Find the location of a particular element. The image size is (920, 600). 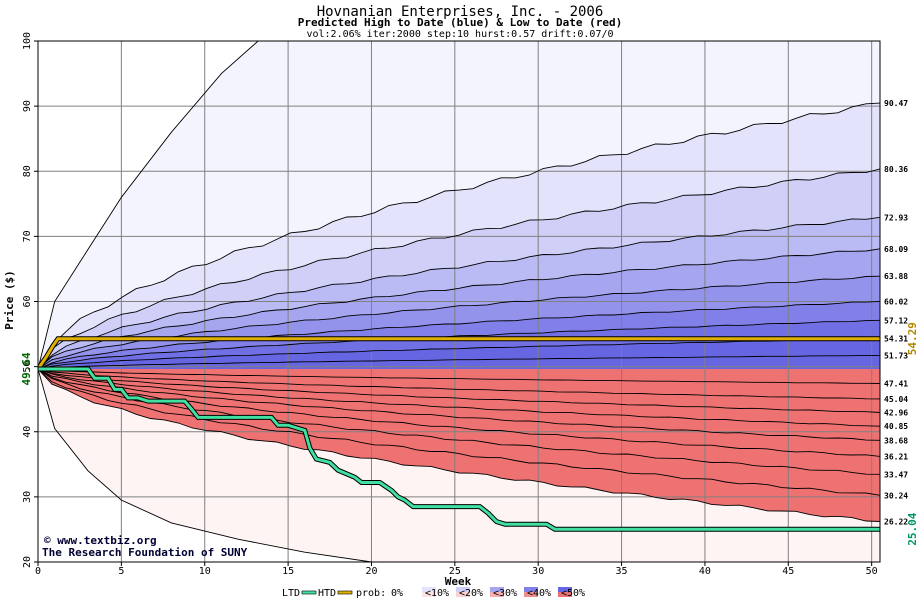

high-band-label: 72.93 is located at coordinates (896, 217).